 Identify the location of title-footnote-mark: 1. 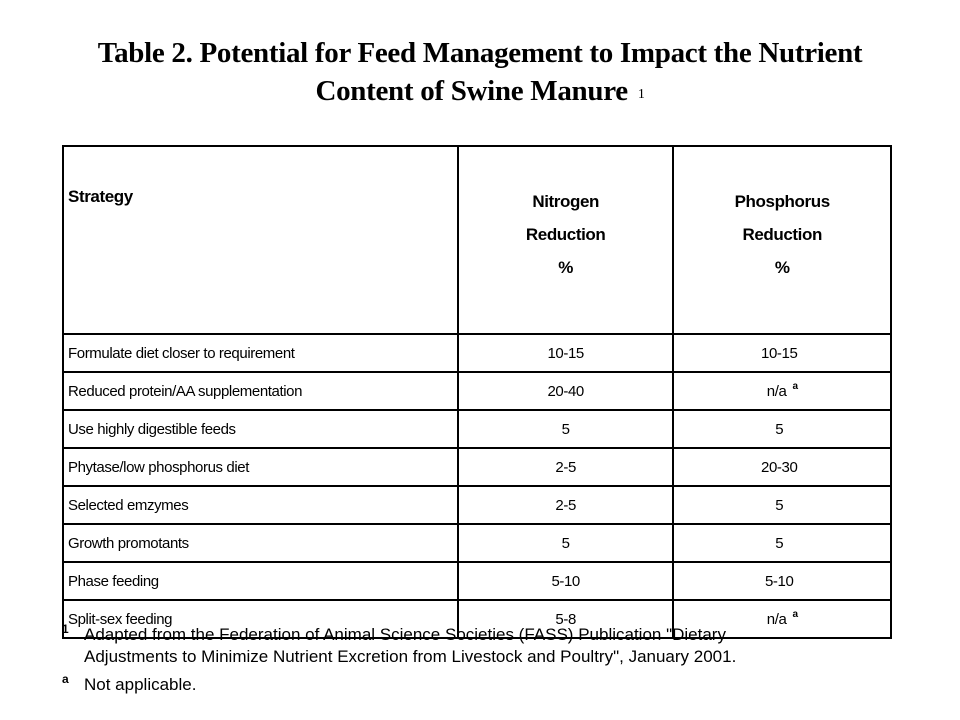
(641, 94).